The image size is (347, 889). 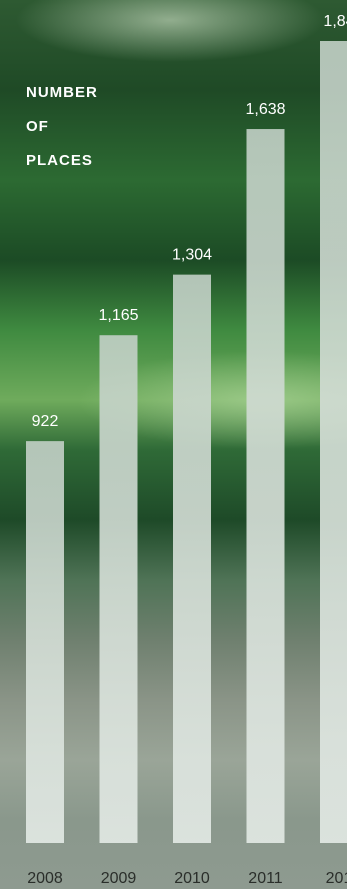 I want to click on x-tick-label-2008: 2008, so click(x=45, y=878).